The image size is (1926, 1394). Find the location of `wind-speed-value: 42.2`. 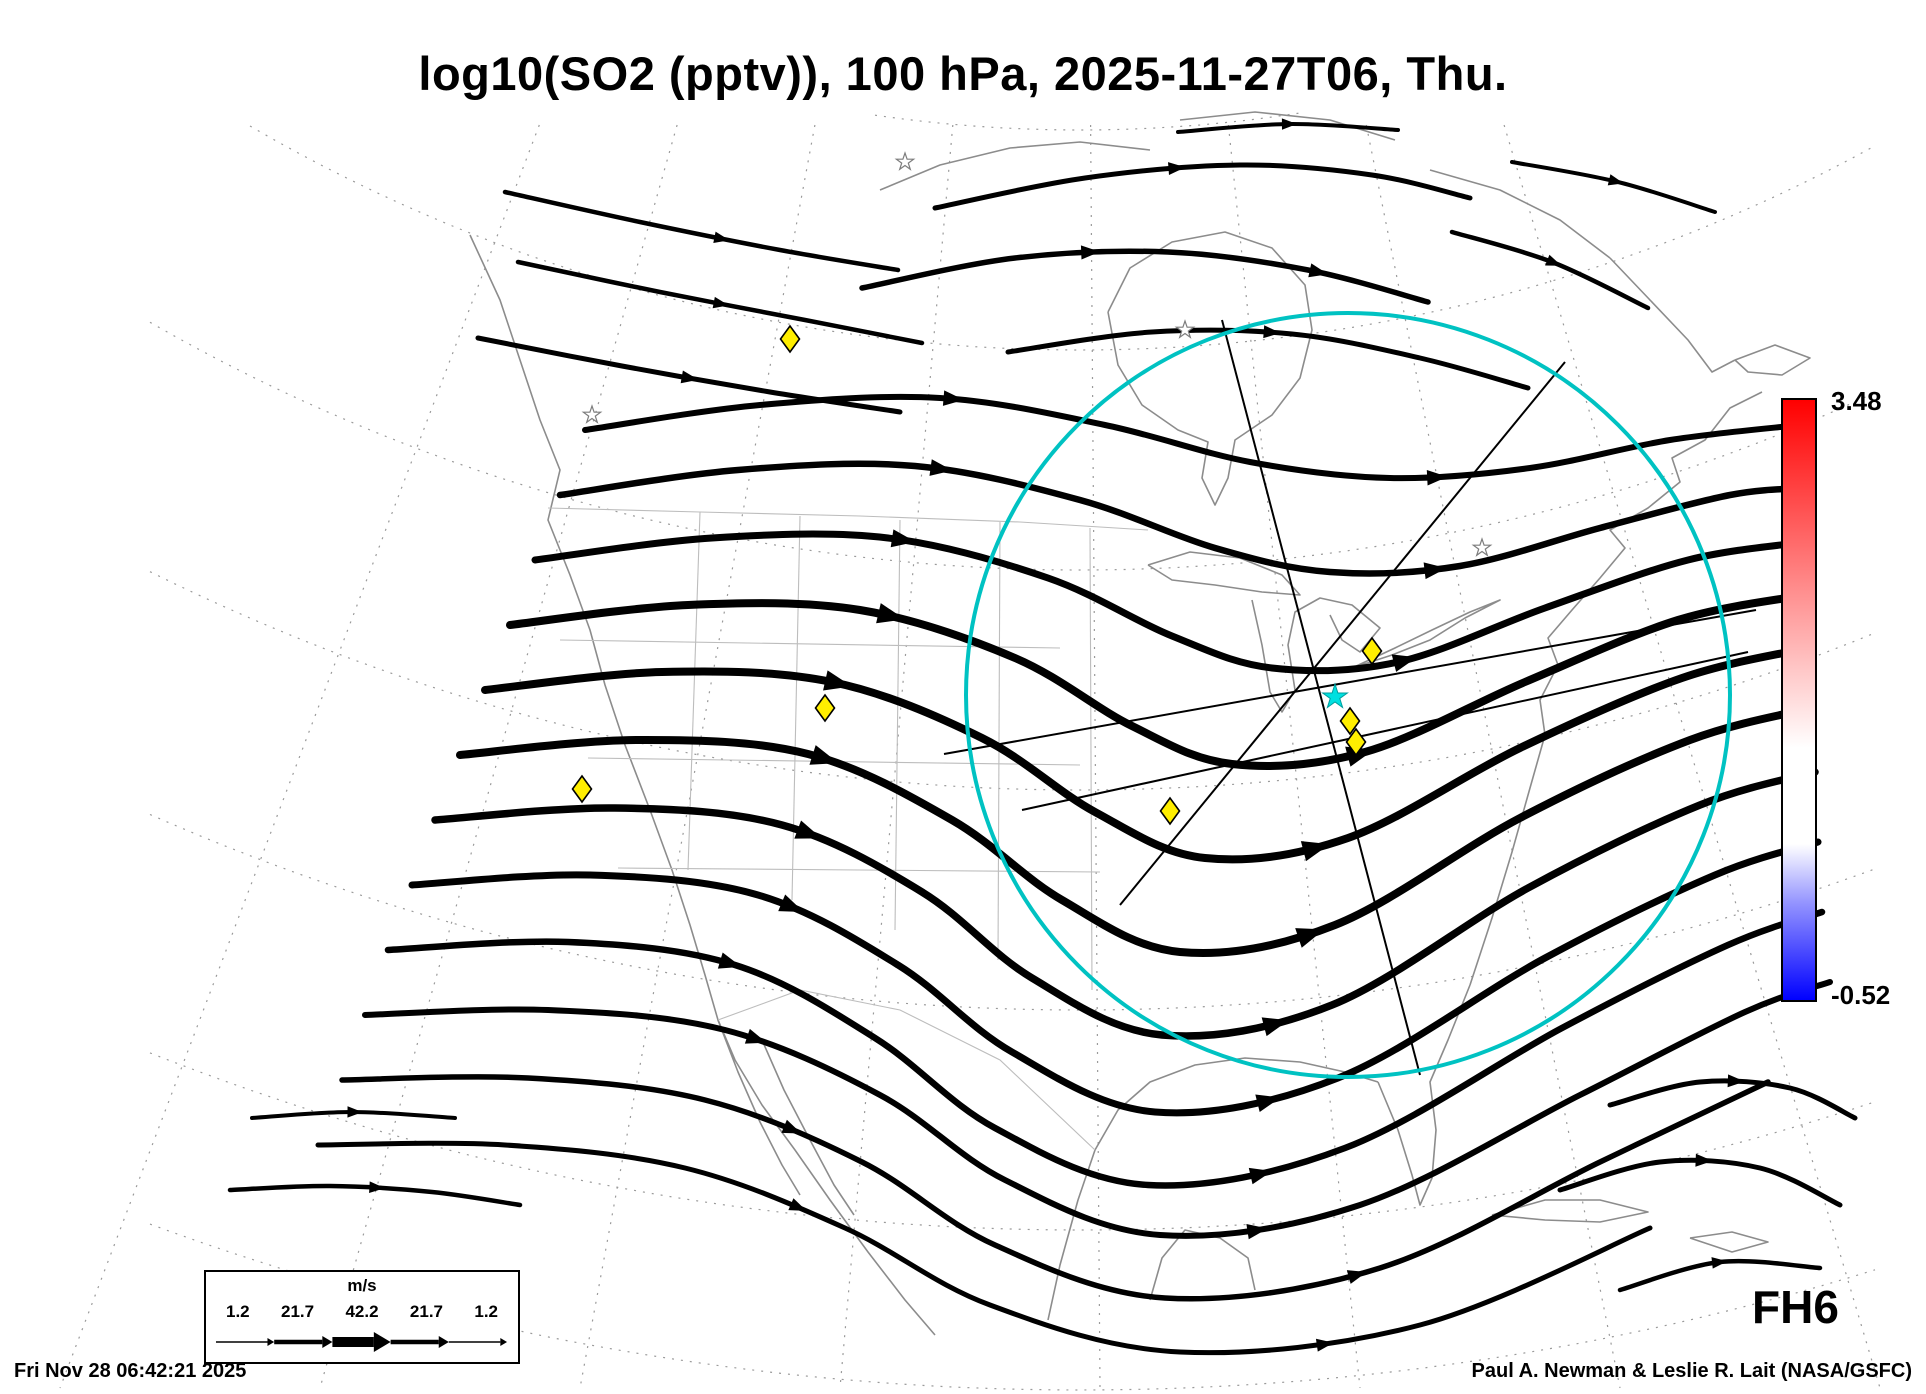

wind-speed-value: 42.2 is located at coordinates (362, 1311).